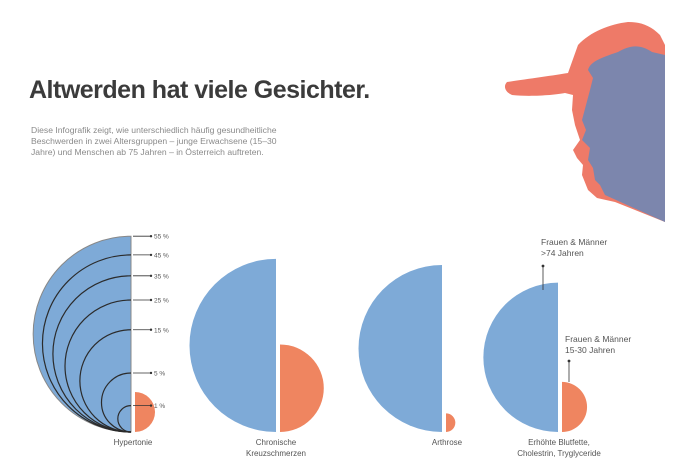 This screenshot has height=466, width=700. I want to click on page-title: Altwerden hat viele Gesichter., so click(199, 90).